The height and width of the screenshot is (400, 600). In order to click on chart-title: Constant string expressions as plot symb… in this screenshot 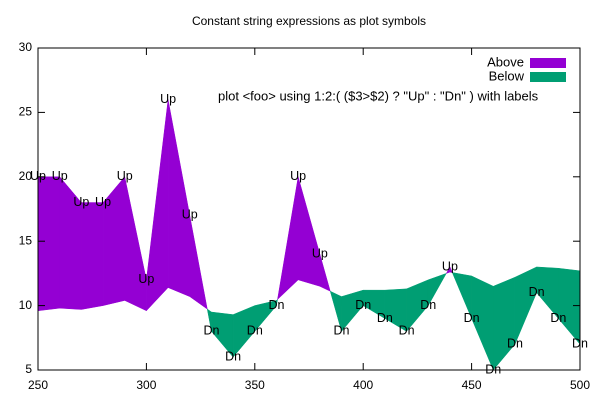, I will do `click(309, 21)`.